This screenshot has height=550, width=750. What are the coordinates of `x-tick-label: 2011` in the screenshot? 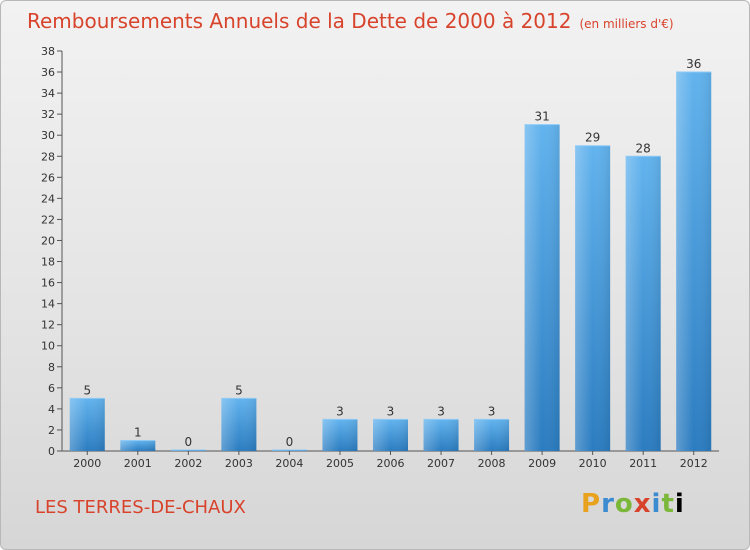 It's located at (643, 463).